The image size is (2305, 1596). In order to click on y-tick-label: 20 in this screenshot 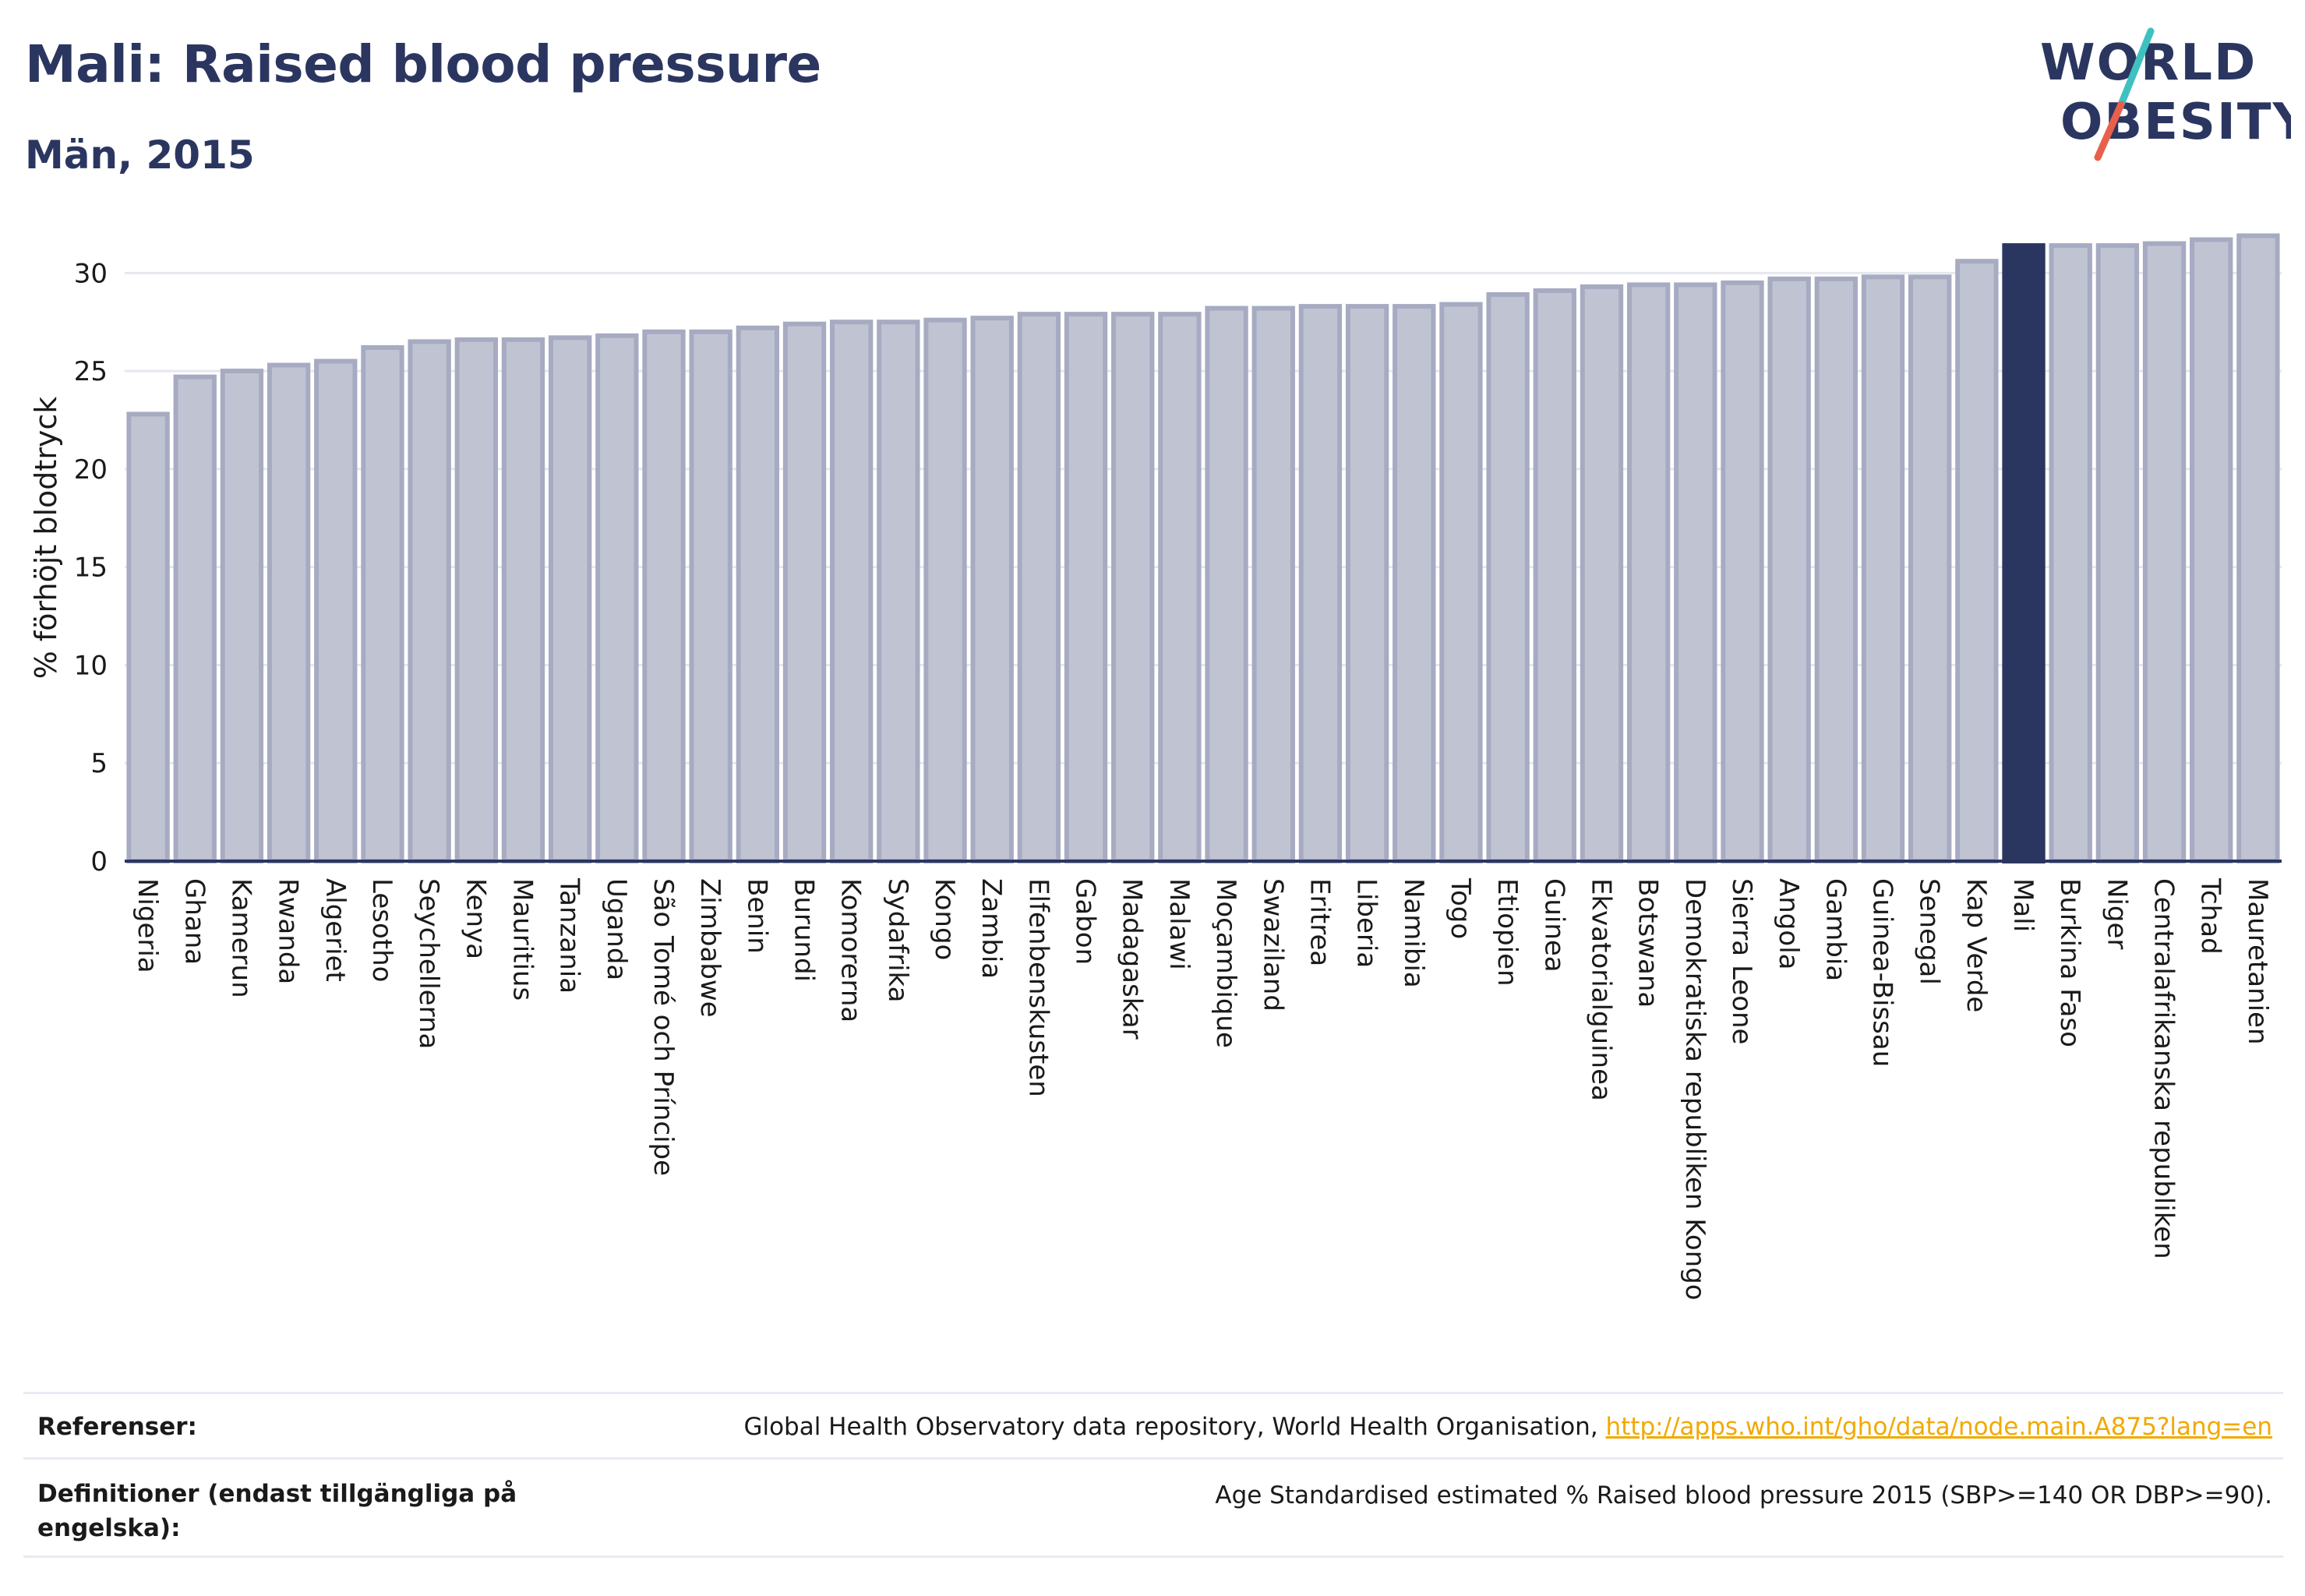, I will do `click(91, 470)`.